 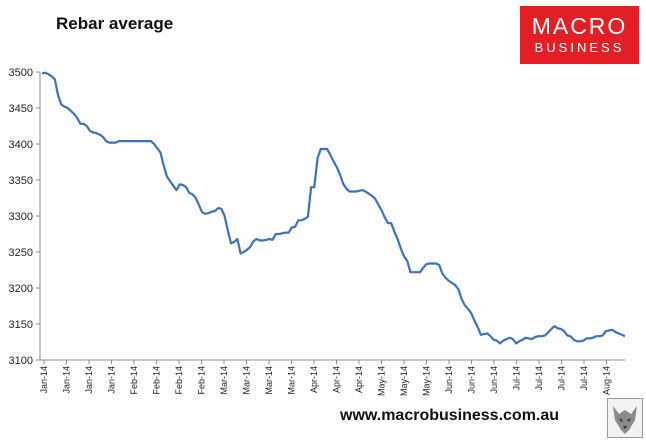 I want to click on y-tick-label: 3150, so click(x=21, y=325).